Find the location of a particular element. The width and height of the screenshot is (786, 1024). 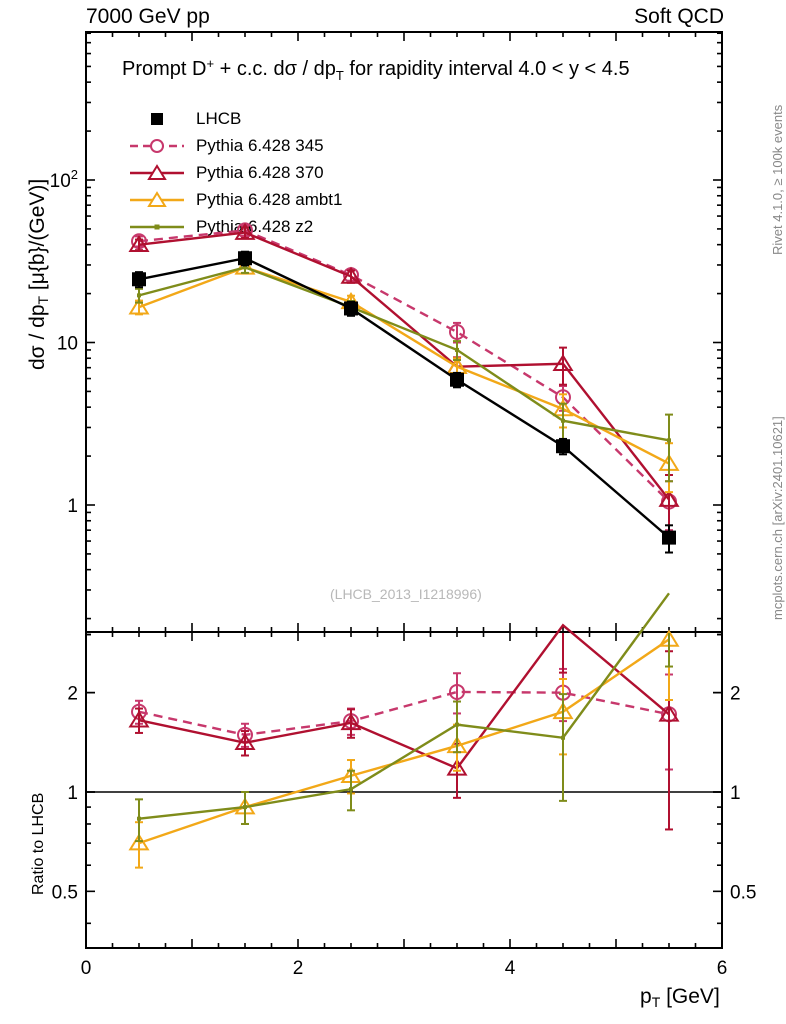

legend-label: LHCB is located at coordinates (219, 118).